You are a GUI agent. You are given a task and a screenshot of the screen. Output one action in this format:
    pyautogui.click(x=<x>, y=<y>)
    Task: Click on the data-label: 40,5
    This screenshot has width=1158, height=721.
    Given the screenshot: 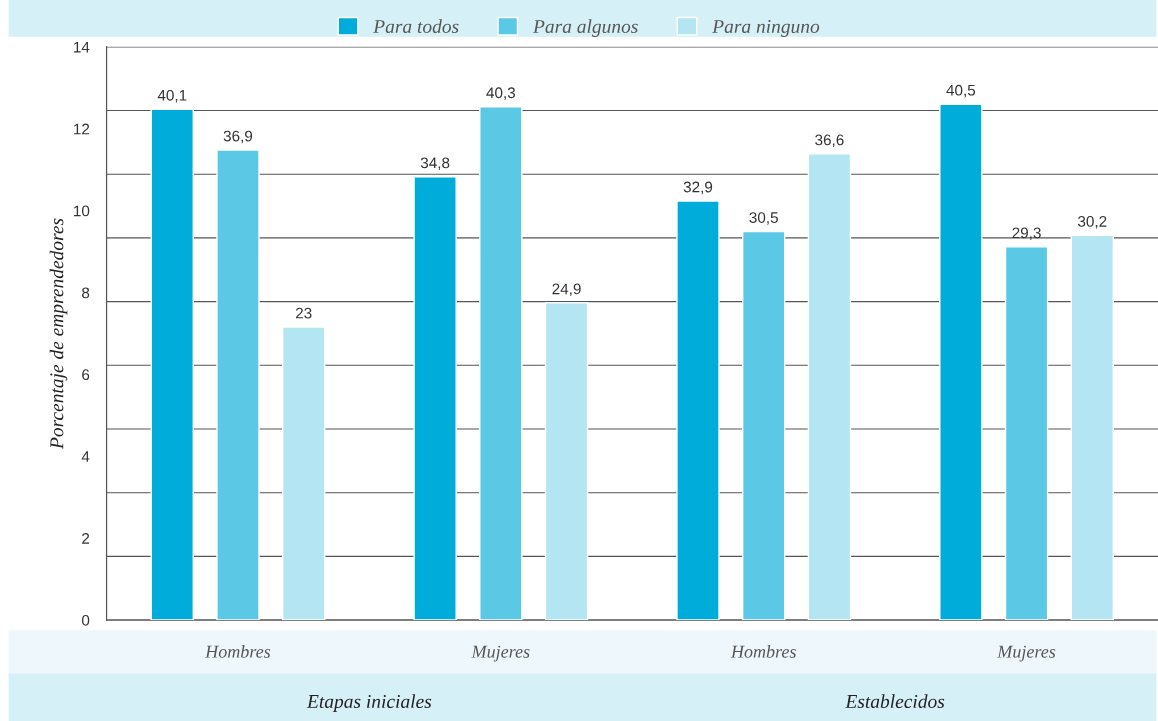 What is the action you would take?
    pyautogui.click(x=961, y=91)
    